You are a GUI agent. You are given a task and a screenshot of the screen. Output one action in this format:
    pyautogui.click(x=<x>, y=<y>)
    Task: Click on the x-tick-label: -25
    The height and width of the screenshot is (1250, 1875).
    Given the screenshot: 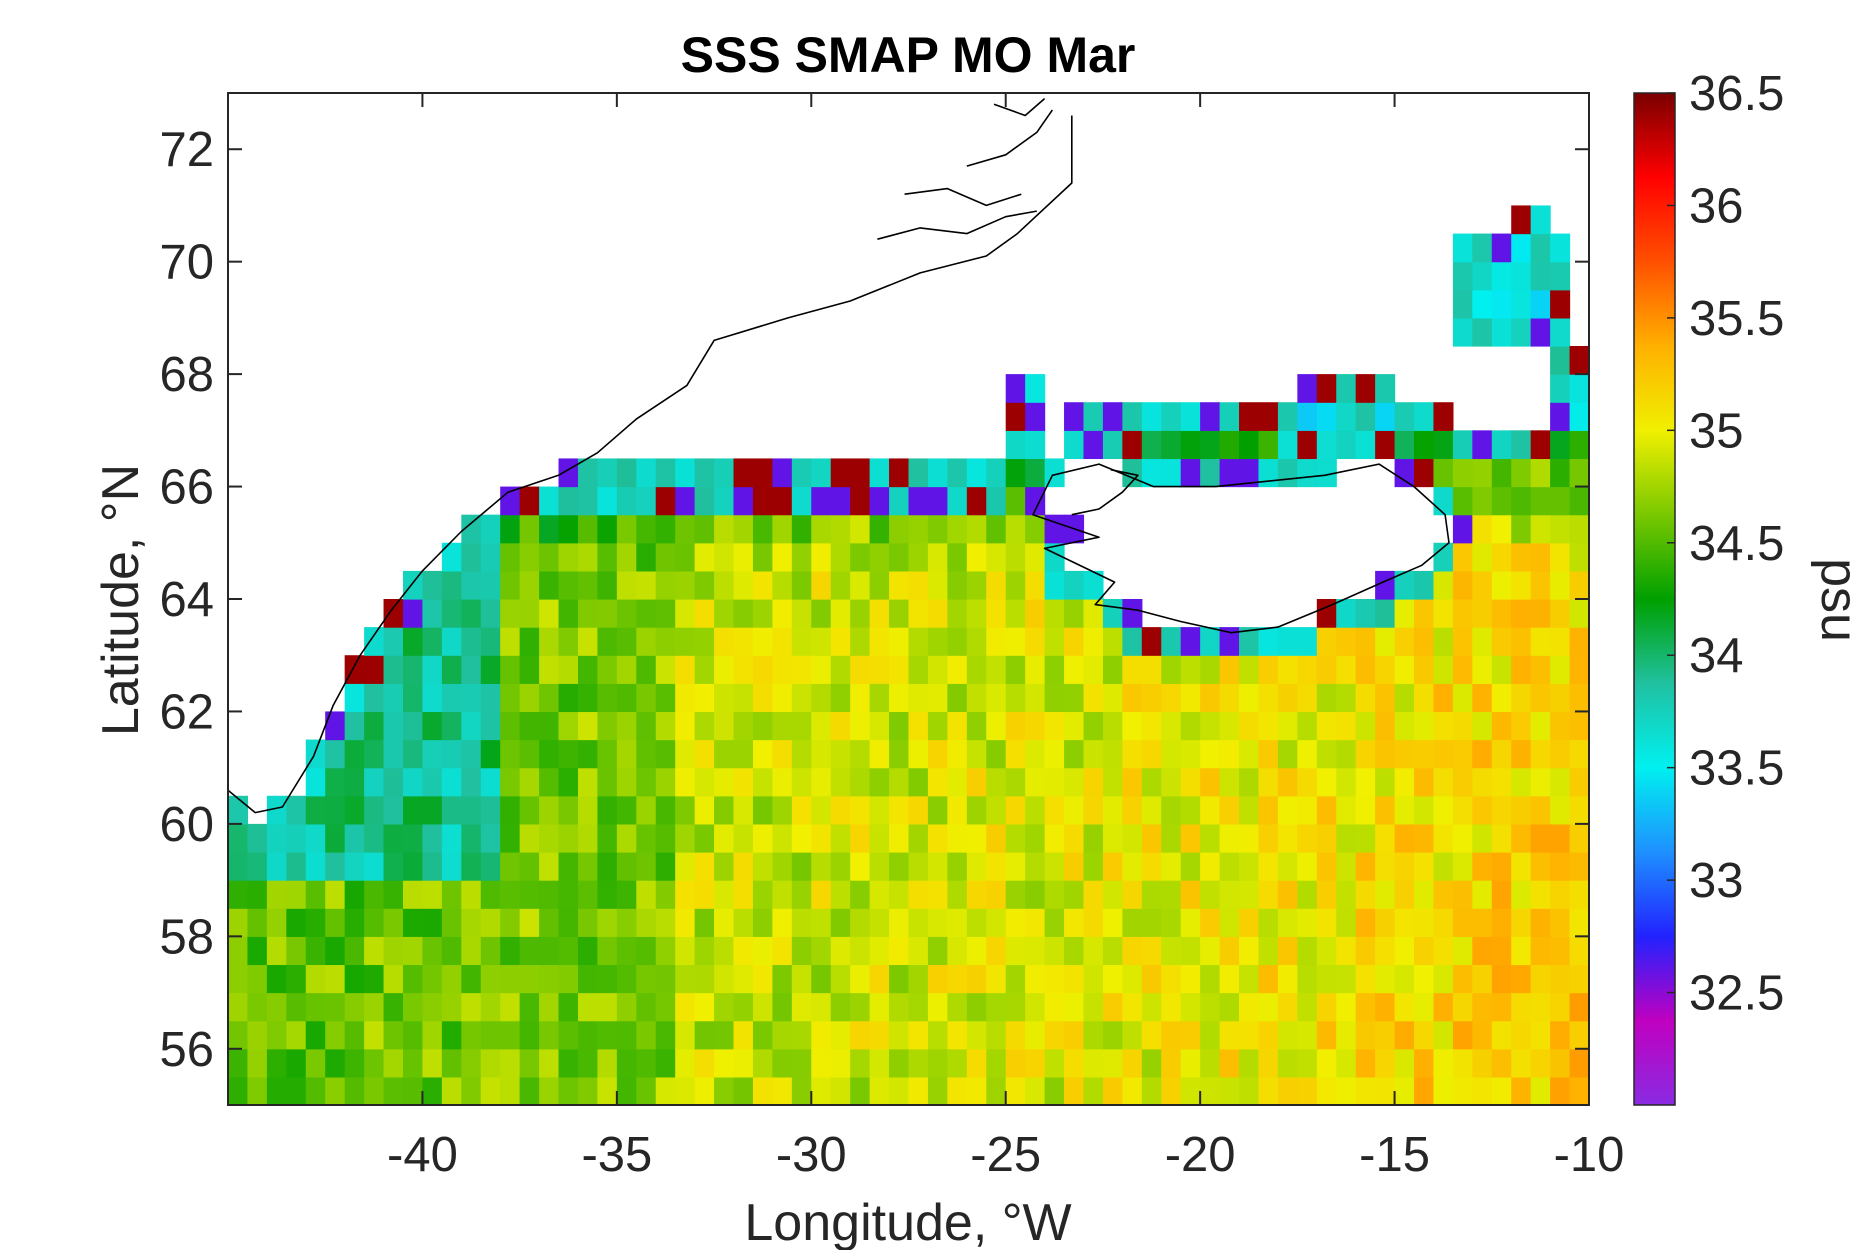 What is the action you would take?
    pyautogui.click(x=1005, y=1155)
    